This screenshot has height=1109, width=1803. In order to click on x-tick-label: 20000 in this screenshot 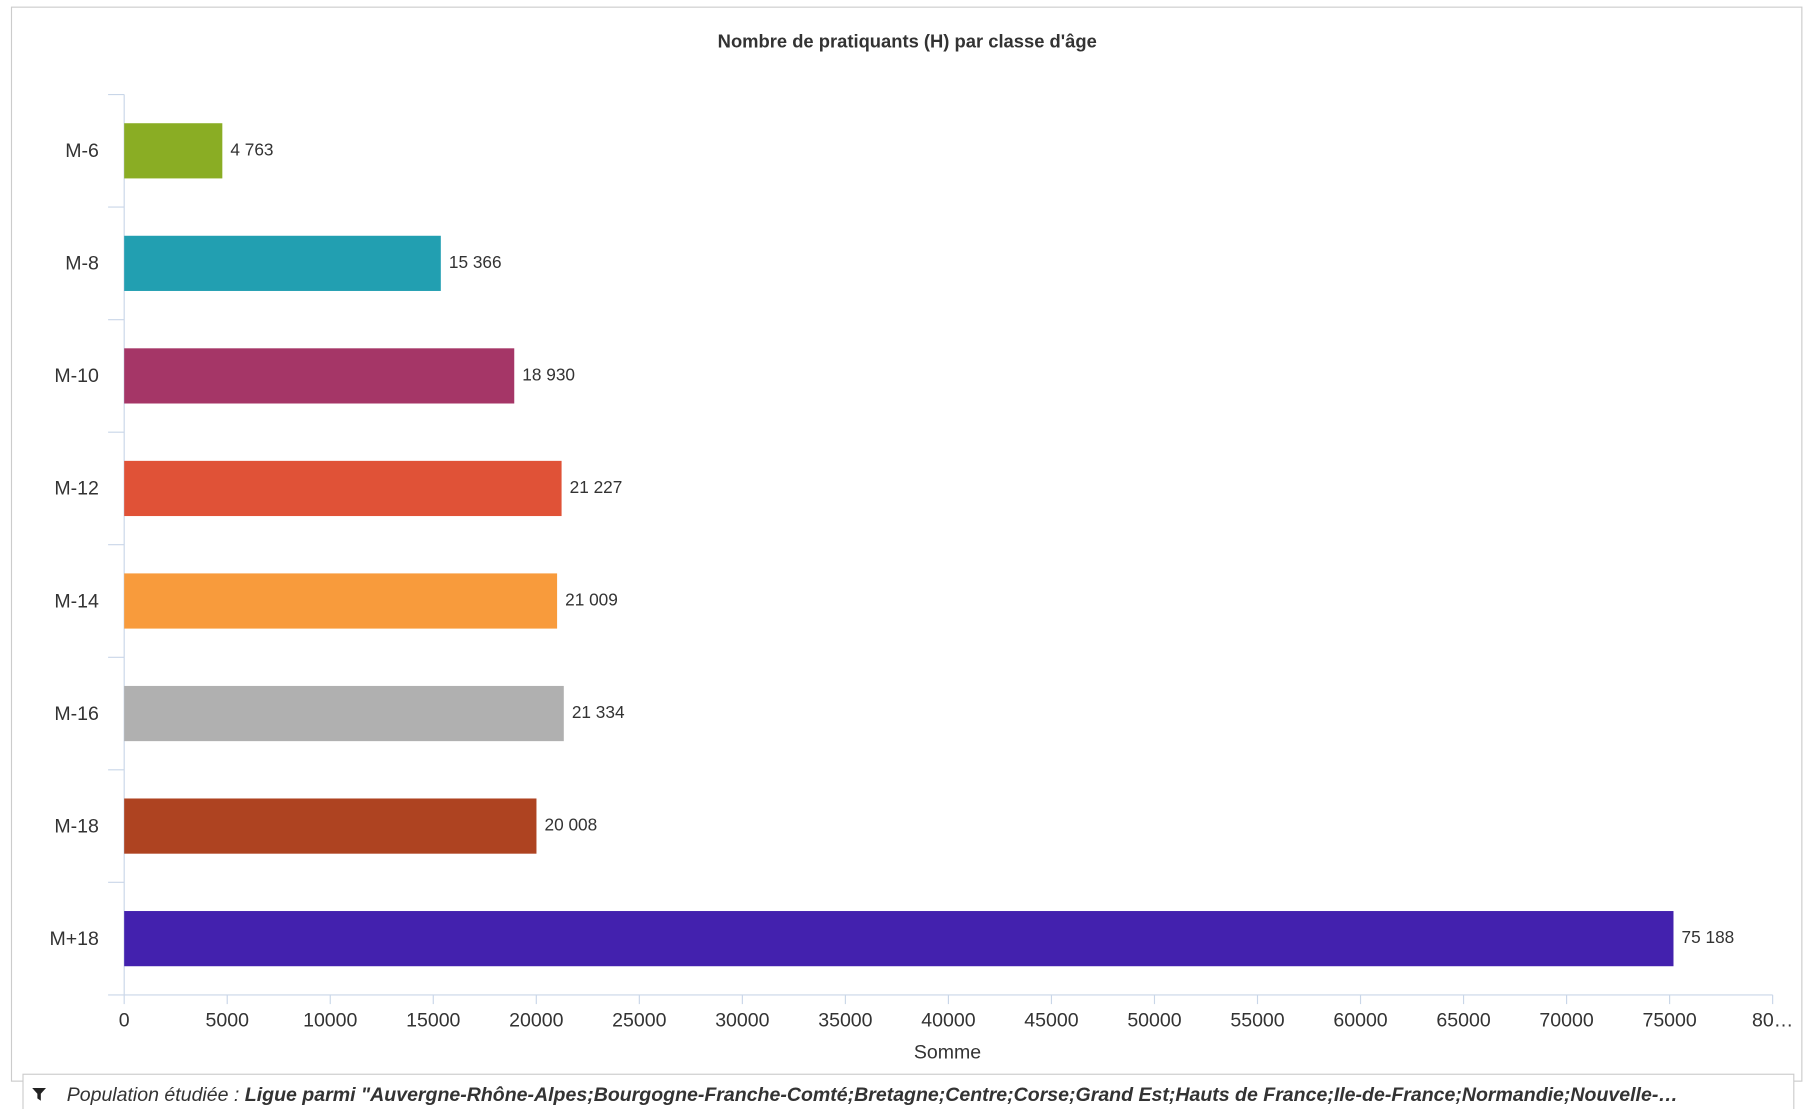, I will do `click(536, 1021)`.